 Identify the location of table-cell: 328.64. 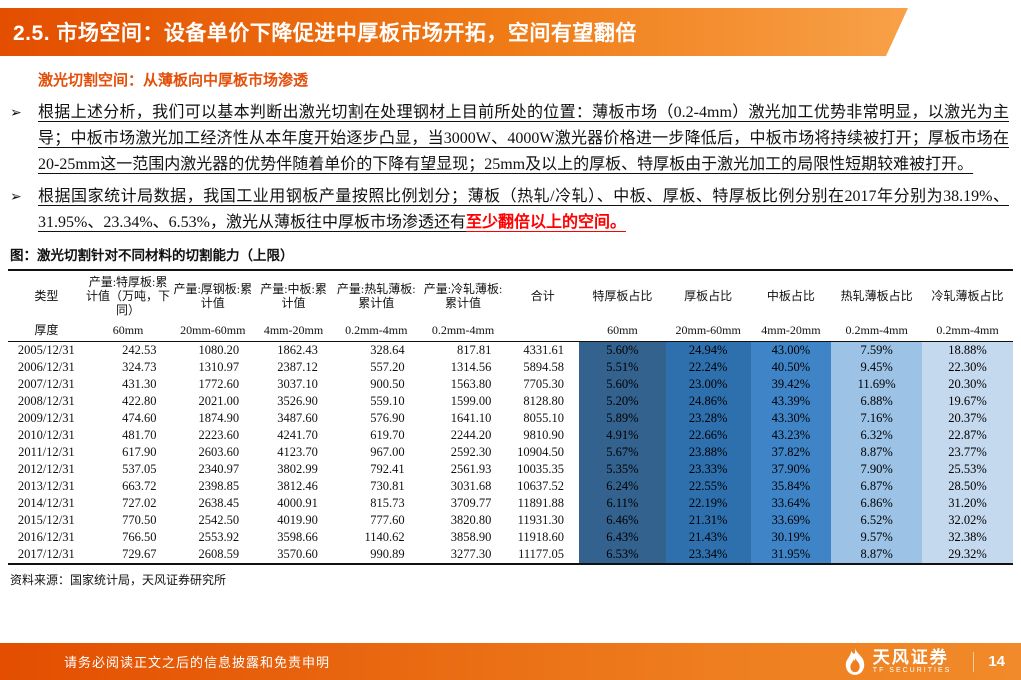
(387, 350).